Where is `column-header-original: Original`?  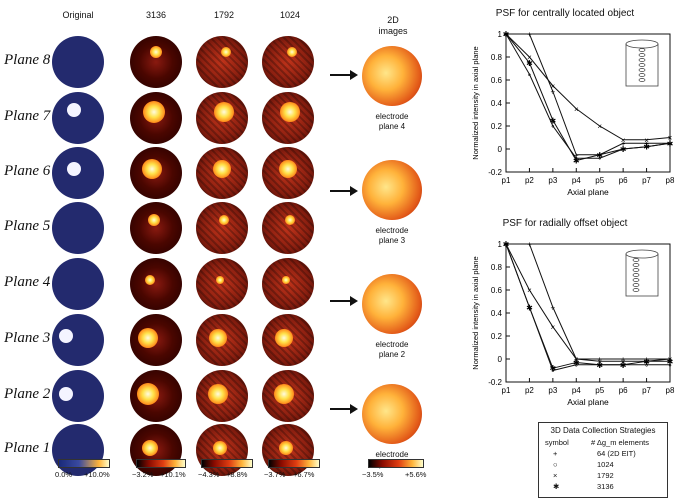 column-header-original: Original is located at coordinates (78, 15).